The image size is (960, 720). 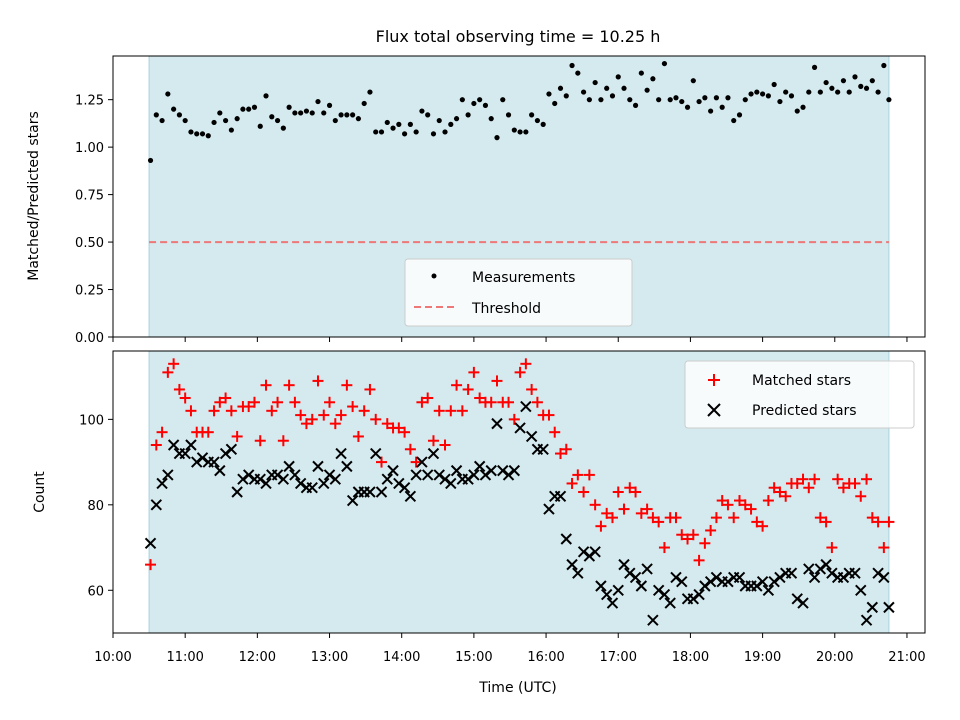 I want to click on top-y-tick-label: 1.25, so click(x=89, y=101).